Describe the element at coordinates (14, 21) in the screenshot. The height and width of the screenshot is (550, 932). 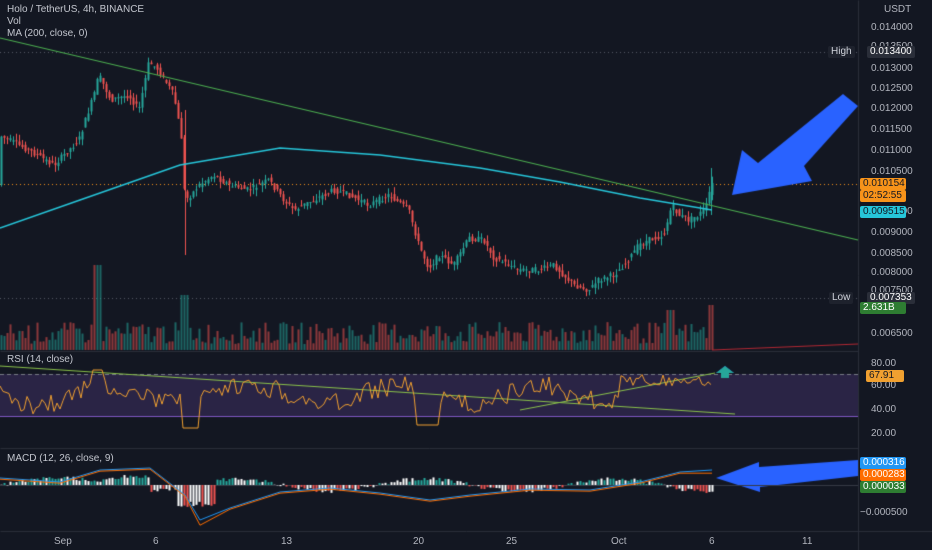
I see `volume-legend: Vol` at that location.